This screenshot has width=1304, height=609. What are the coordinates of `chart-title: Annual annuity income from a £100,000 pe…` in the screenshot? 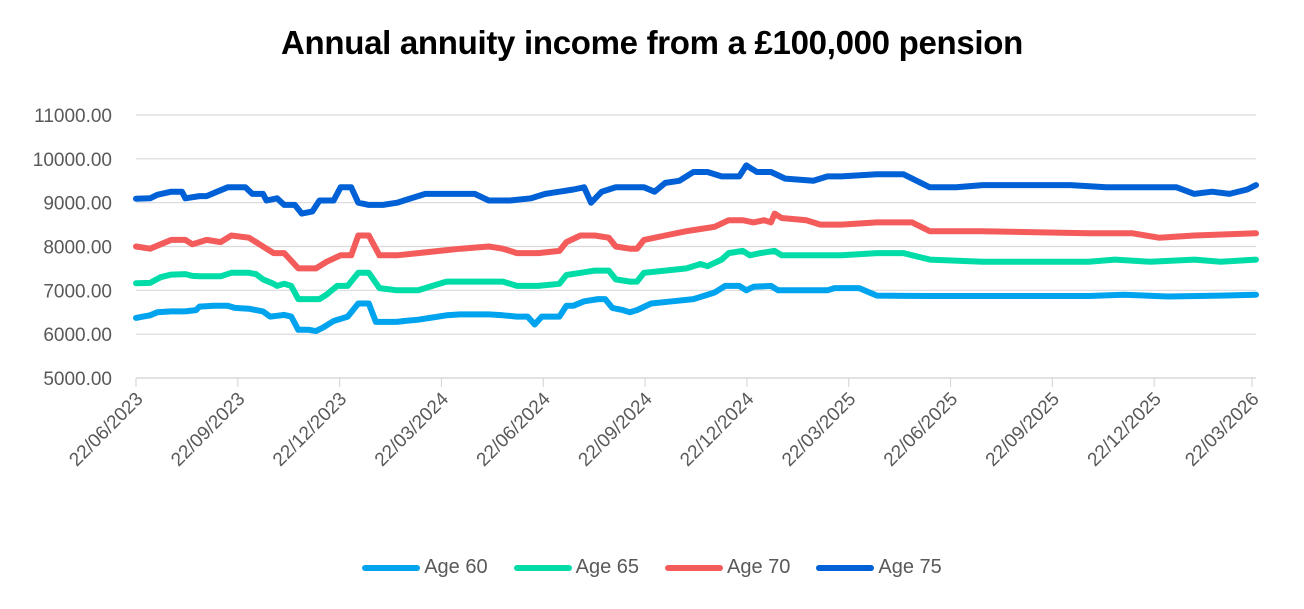 It's located at (652, 42).